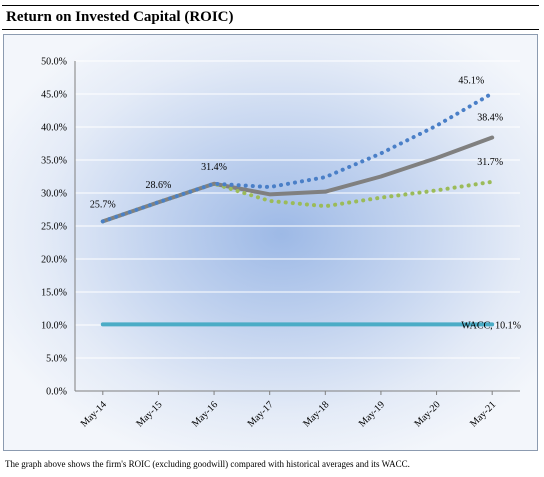 This screenshot has height=477, width=544. I want to click on x-tick-label: May-16, so click(205, 414).